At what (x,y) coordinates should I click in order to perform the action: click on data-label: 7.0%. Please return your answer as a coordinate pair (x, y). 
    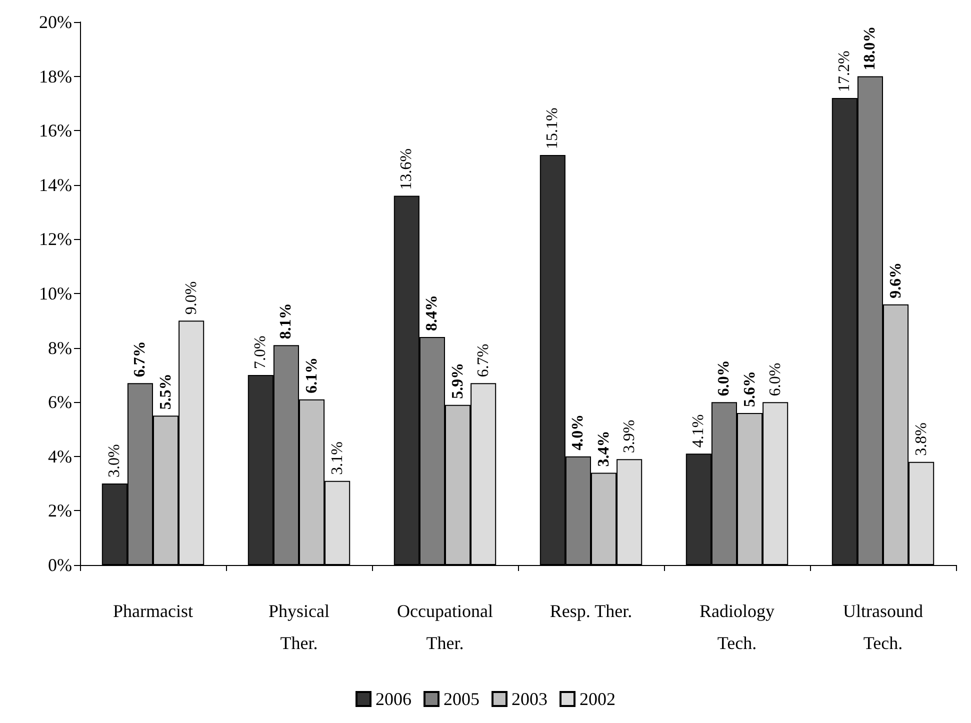
    Looking at the image, I should click on (261, 352).